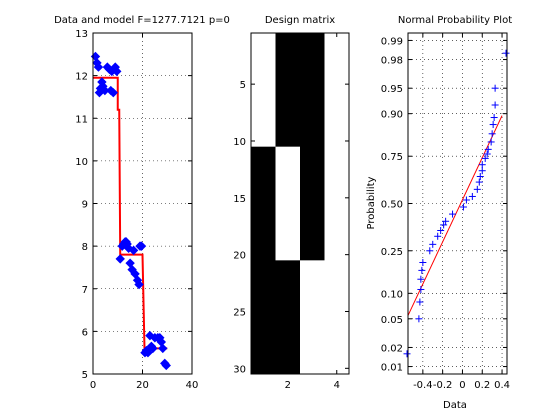 This screenshot has height=420, width=560. Describe the element at coordinates (239, 312) in the screenshot. I see `panel2-y-tick-label: 25` at that location.